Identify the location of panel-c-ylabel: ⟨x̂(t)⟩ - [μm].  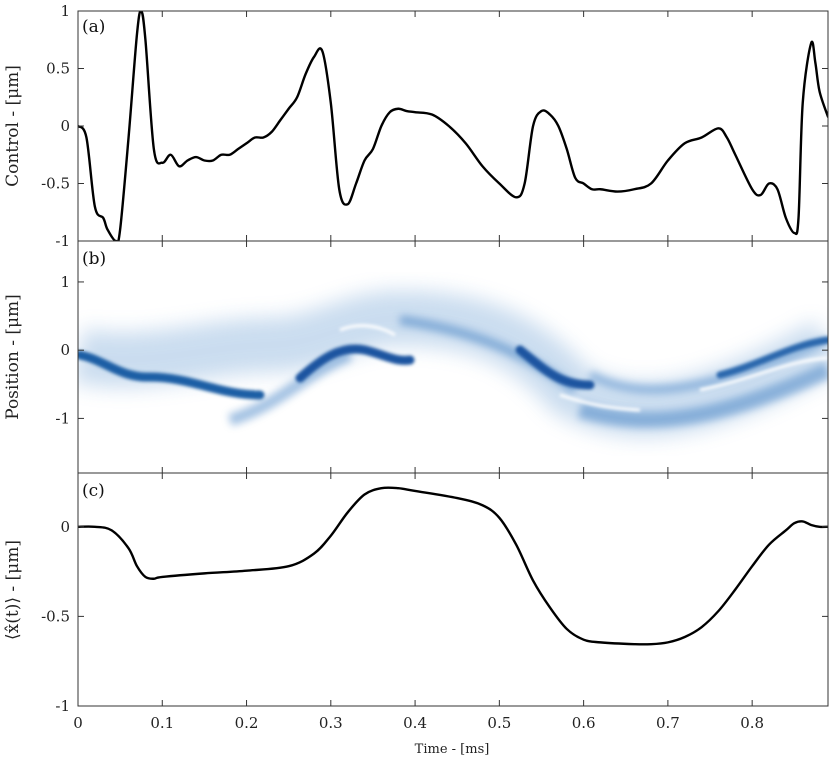
(13, 590).